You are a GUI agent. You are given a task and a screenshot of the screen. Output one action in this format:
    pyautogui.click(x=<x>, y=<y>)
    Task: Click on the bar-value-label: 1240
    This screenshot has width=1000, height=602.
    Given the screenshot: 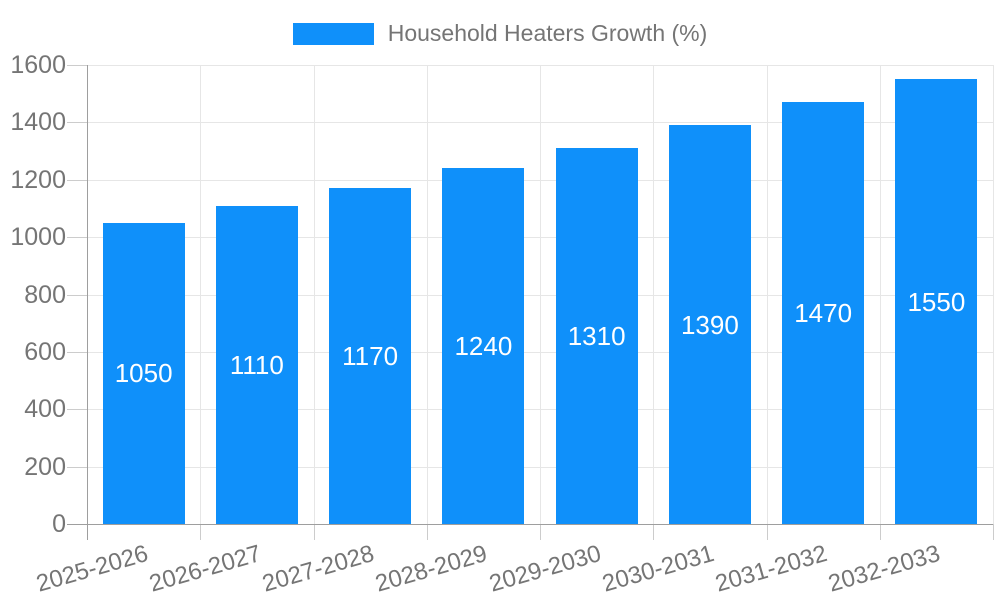 What is the action you would take?
    pyautogui.click(x=483, y=346)
    